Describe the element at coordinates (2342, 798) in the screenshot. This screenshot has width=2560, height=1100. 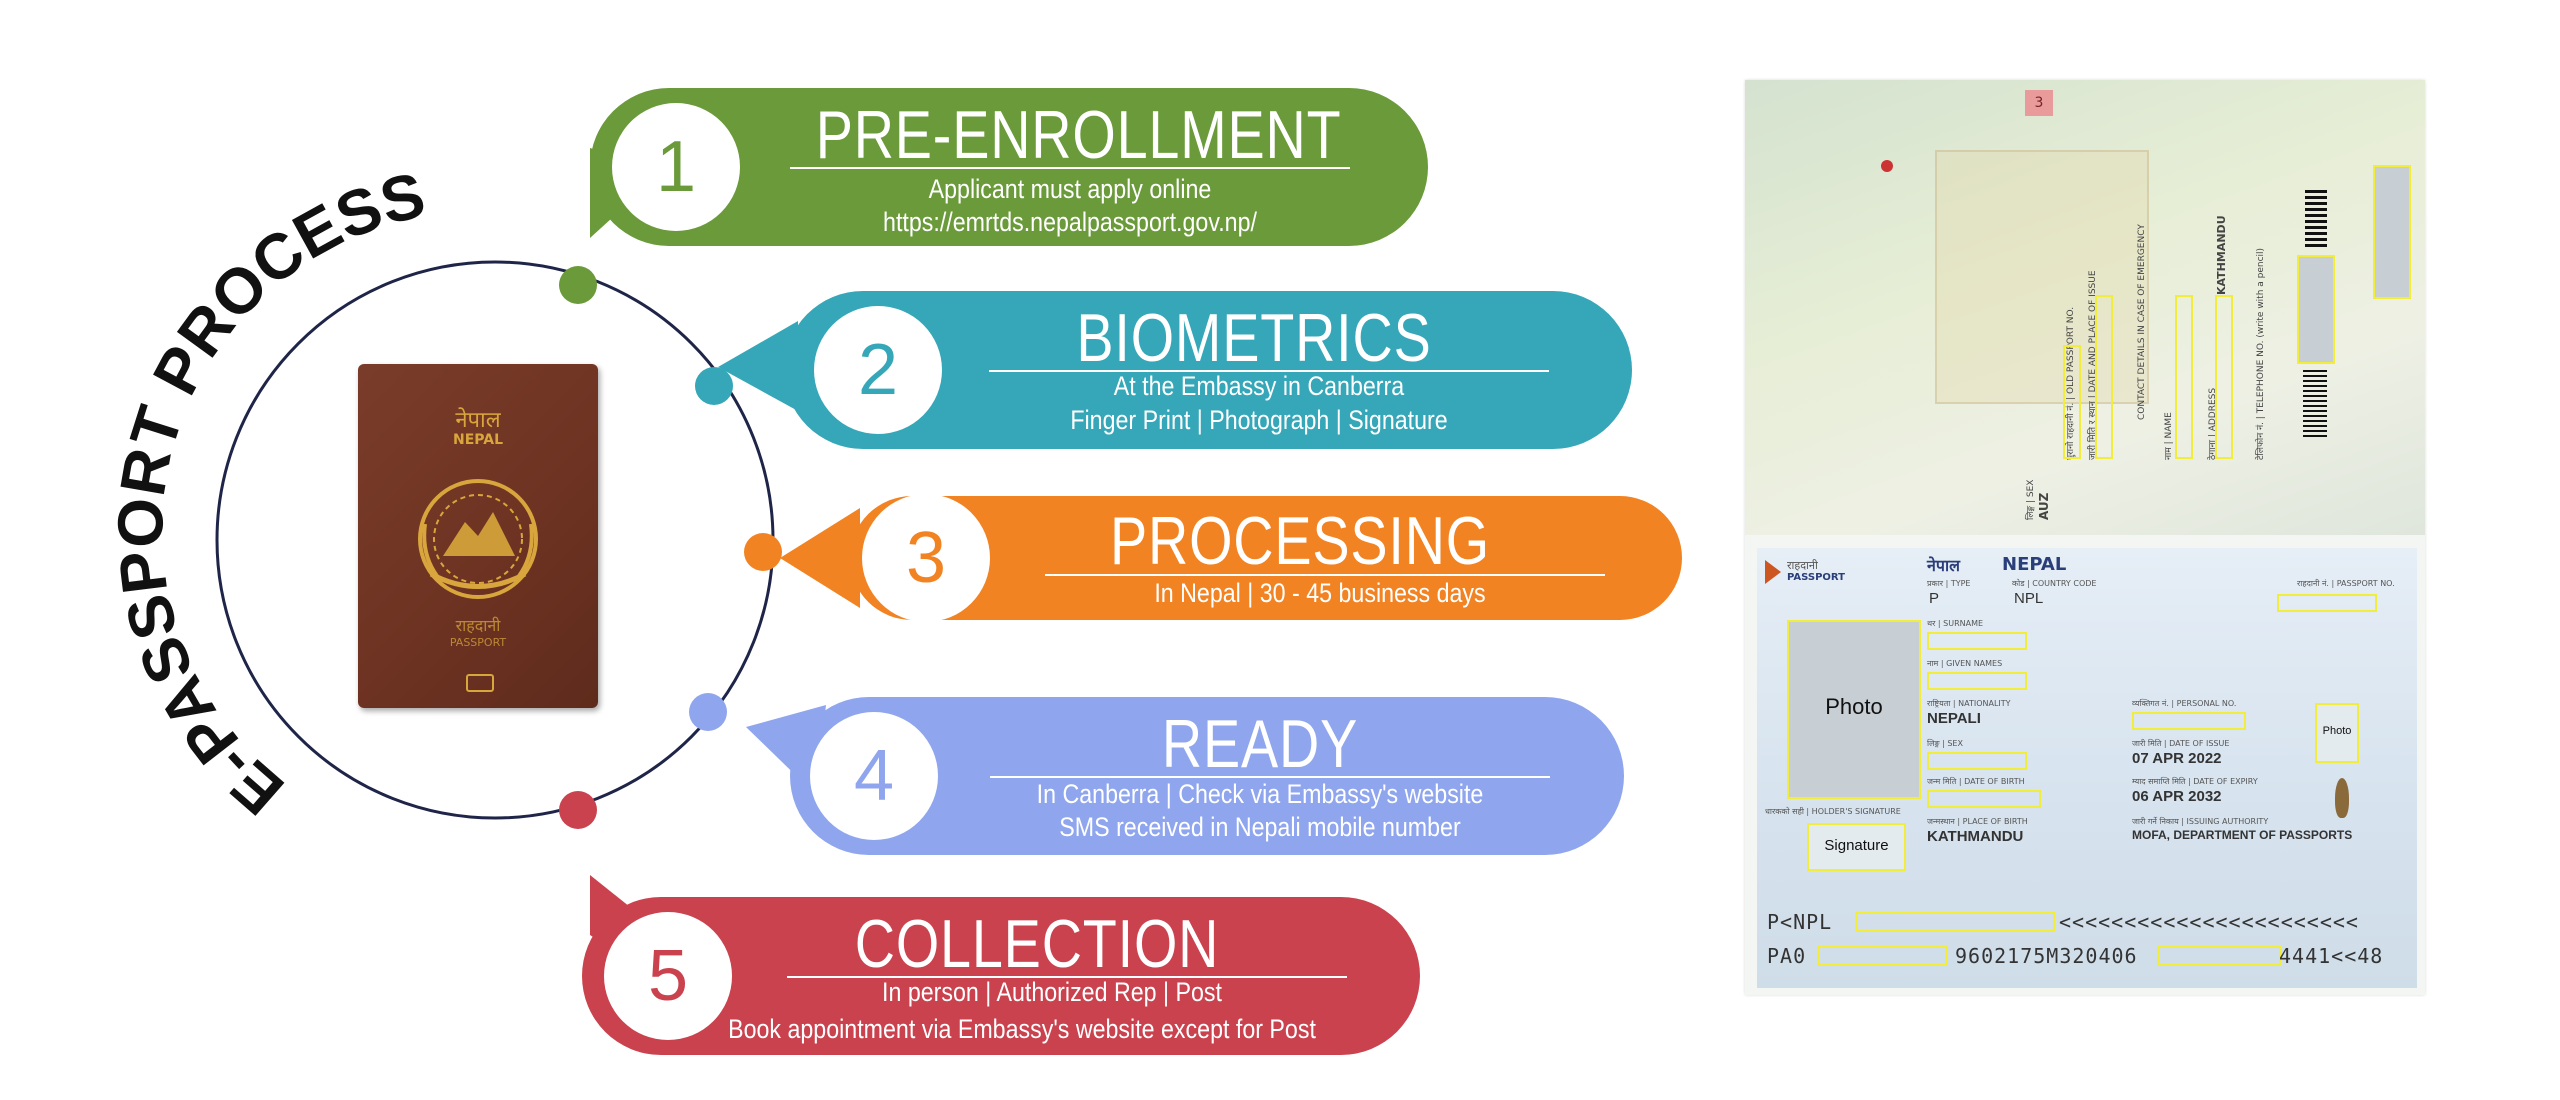
I see `bird-emblem-icon` at that location.